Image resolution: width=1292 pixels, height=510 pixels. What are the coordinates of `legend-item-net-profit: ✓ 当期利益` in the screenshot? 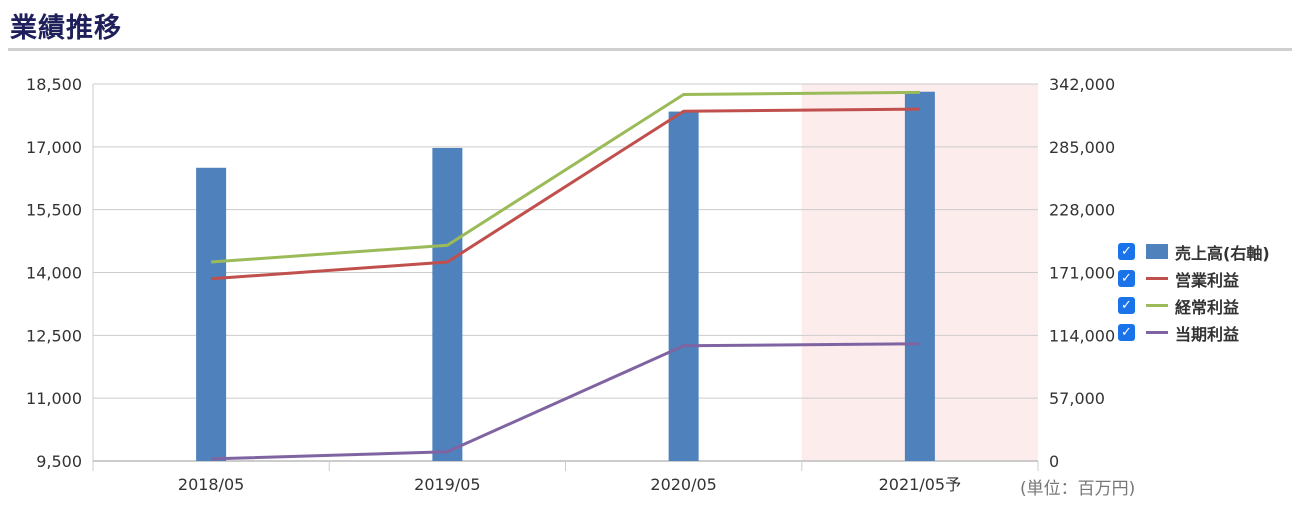 It's located at (1194, 332).